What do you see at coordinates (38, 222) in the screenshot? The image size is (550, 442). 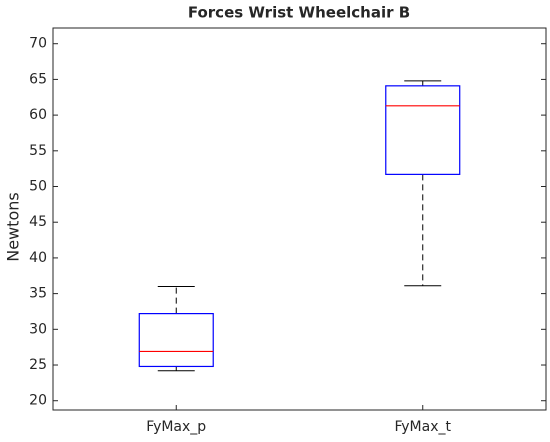 I see `y-tick-label: 45` at bounding box center [38, 222].